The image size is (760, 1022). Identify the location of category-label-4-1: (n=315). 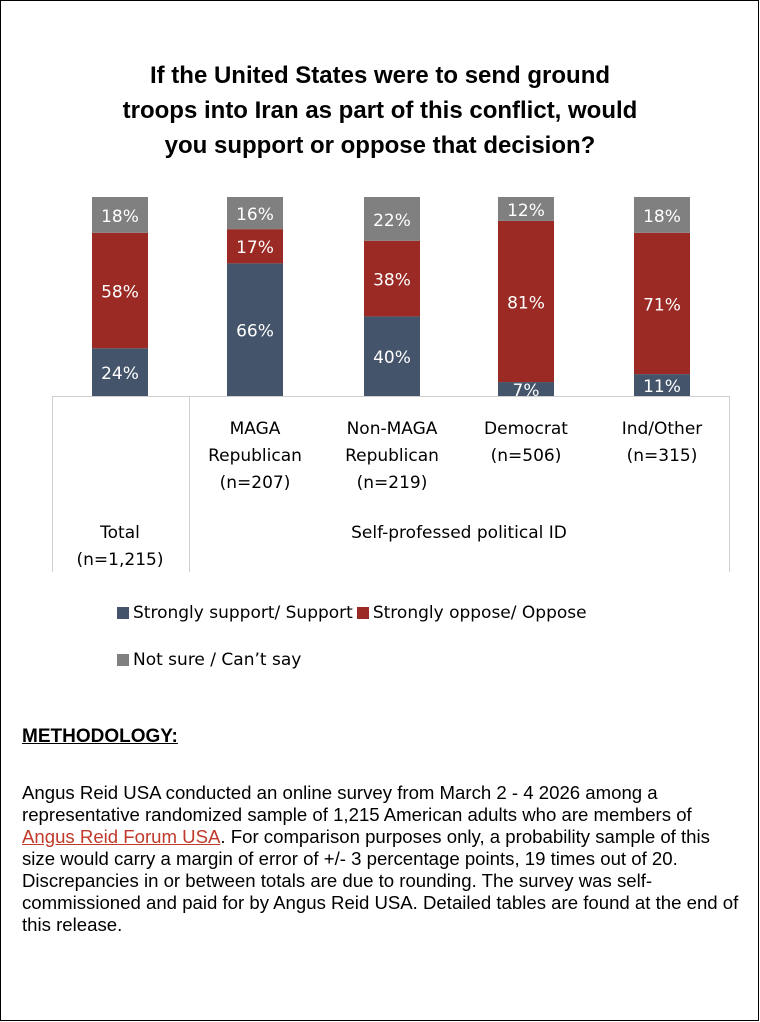
(662, 456).